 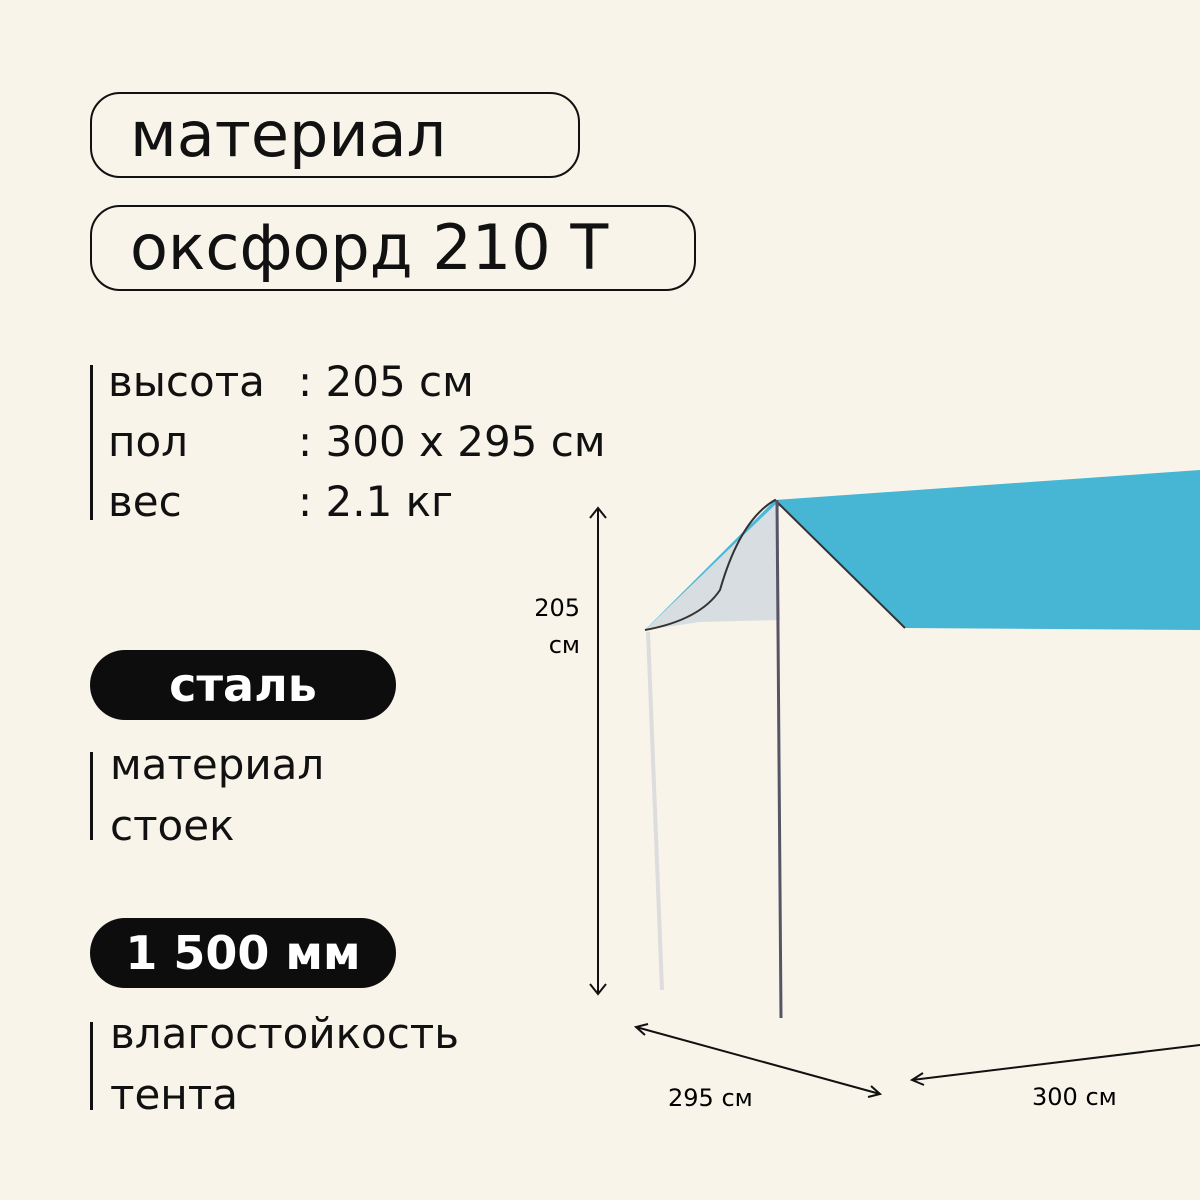 What do you see at coordinates (186, 381) in the screenshot?
I see `spec-name: высота` at bounding box center [186, 381].